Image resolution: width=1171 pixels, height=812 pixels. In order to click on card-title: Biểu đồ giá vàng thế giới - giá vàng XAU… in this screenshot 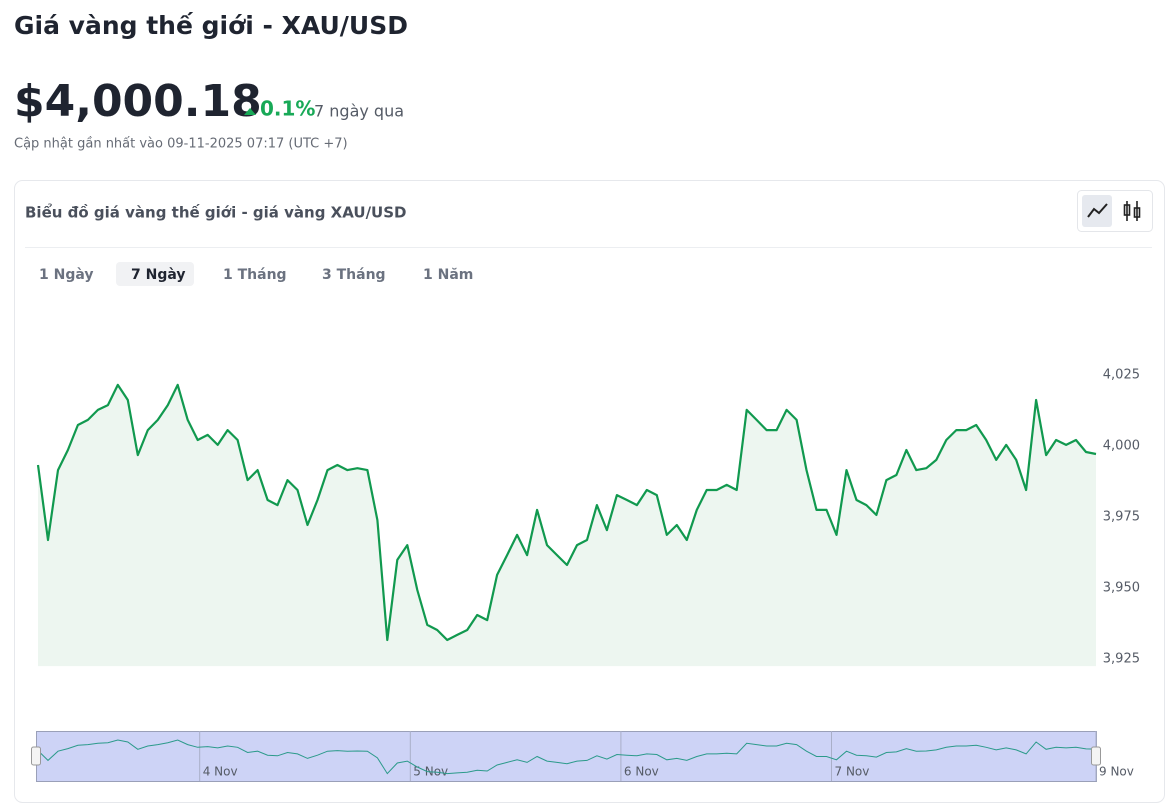, I will do `click(215, 212)`.